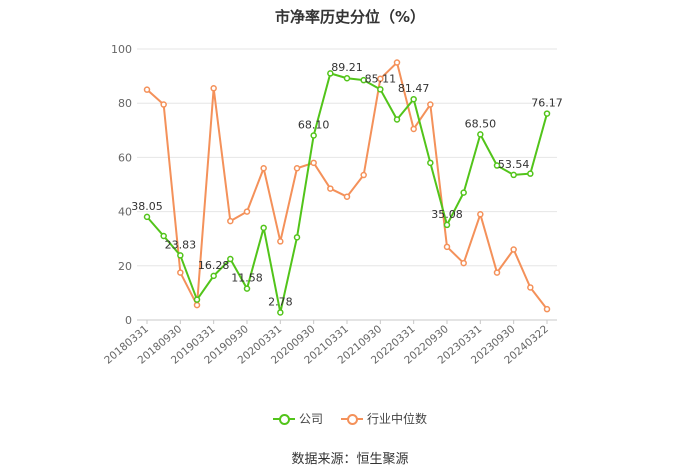 Image resolution: width=700 pixels, height=473 pixels. I want to click on y-tick-label: 0, so click(128, 320).